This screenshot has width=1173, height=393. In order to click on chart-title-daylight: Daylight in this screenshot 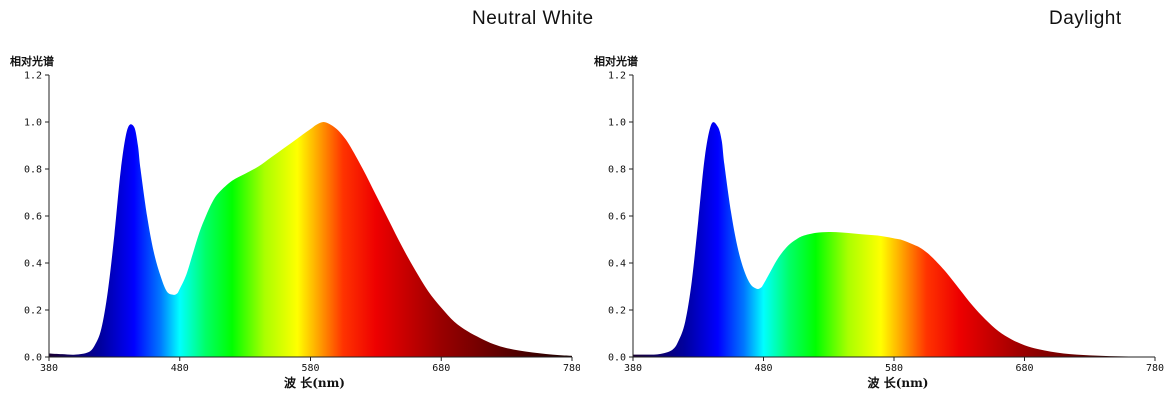, I will do `click(1085, 18)`.